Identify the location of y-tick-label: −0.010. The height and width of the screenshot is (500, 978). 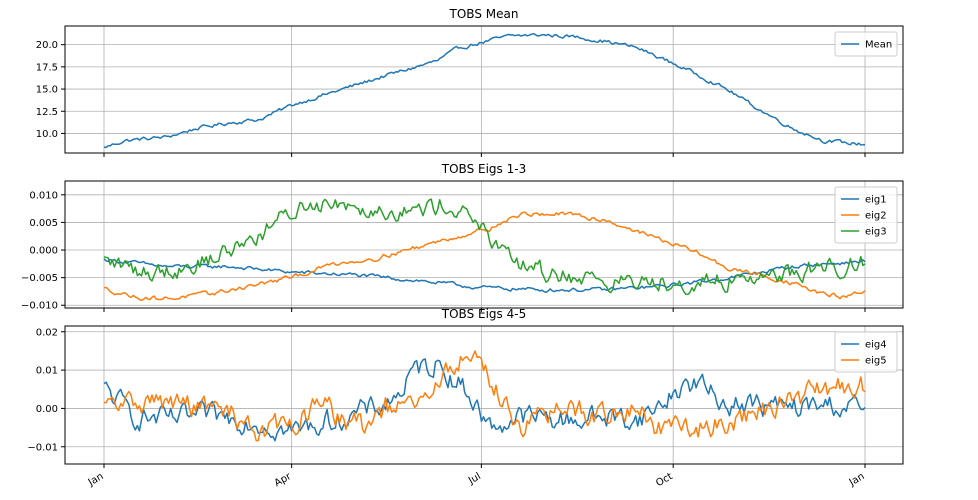
(39, 306).